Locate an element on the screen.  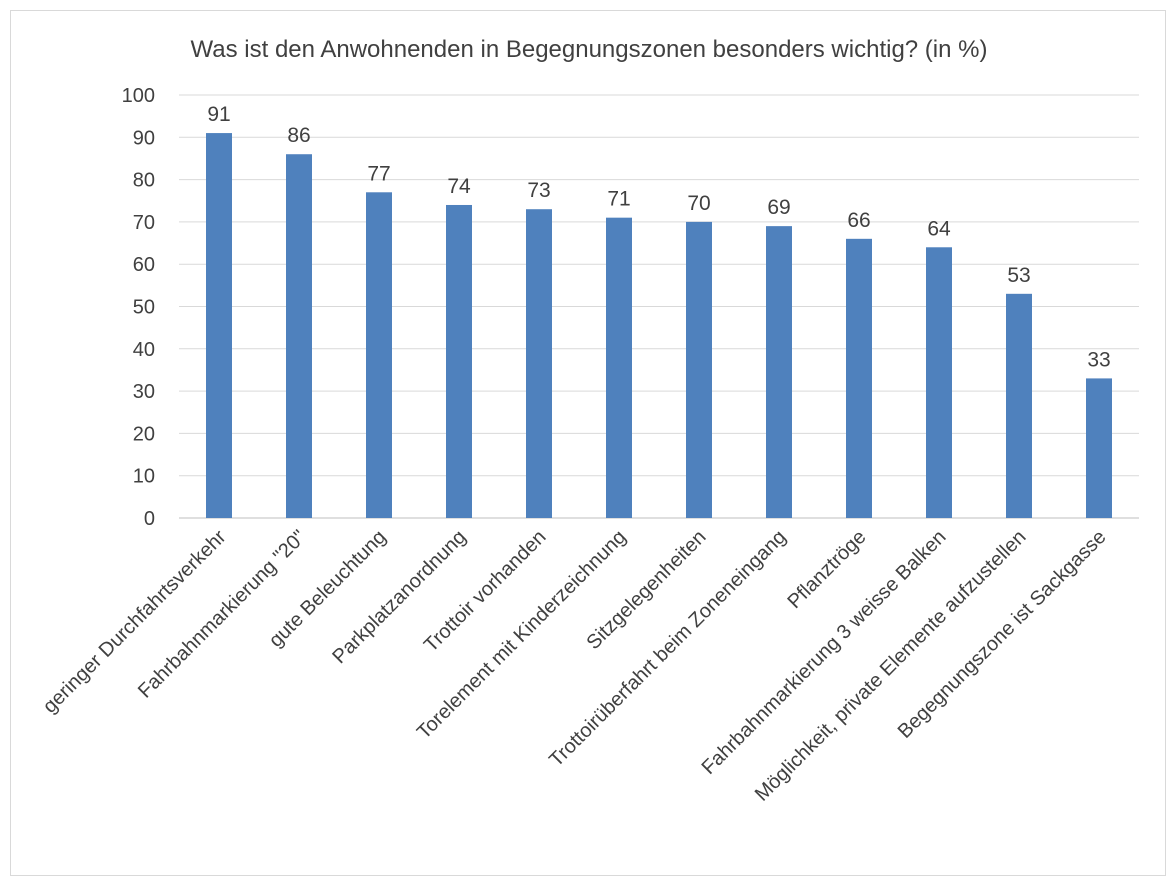
y-tick-label: 70 is located at coordinates (144, 223).